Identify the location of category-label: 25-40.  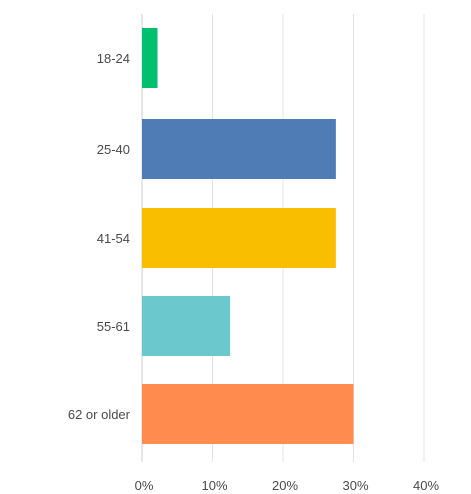
(113, 149).